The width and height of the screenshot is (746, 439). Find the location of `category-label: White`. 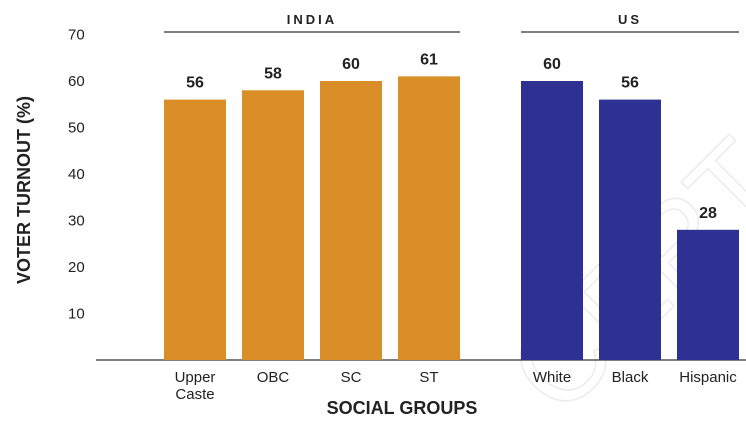

category-label: White is located at coordinates (552, 377).